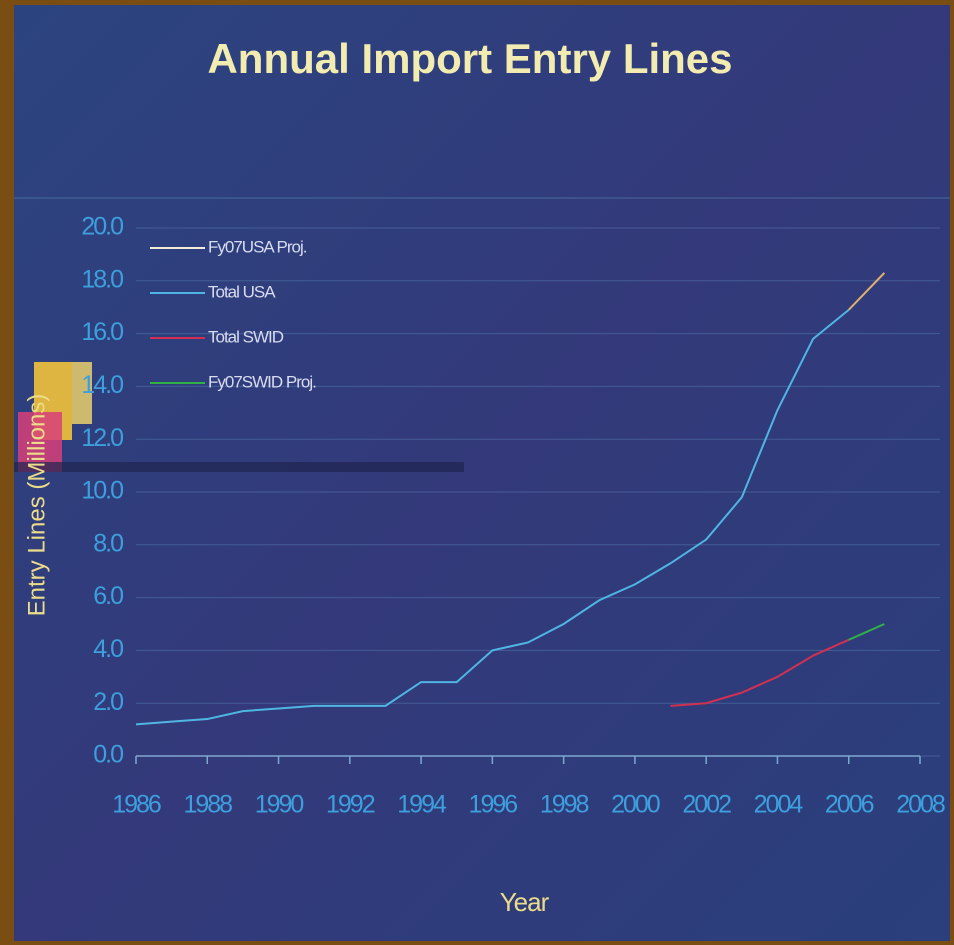 This screenshot has height=945, width=954. What do you see at coordinates (779, 805) in the screenshot?
I see `x-tick-label: 2004` at bounding box center [779, 805].